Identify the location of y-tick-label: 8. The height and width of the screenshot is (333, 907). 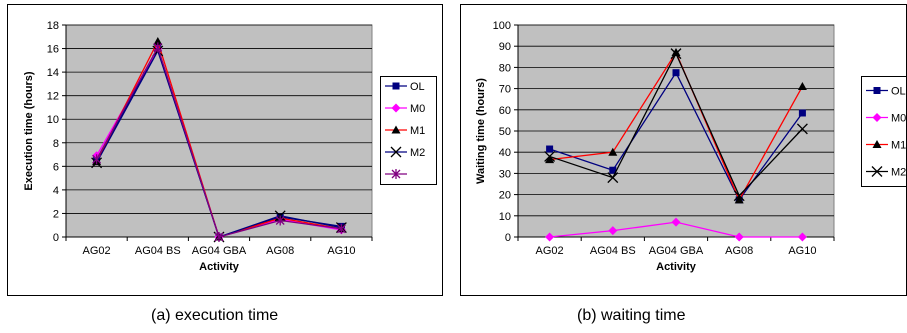
(56, 144).